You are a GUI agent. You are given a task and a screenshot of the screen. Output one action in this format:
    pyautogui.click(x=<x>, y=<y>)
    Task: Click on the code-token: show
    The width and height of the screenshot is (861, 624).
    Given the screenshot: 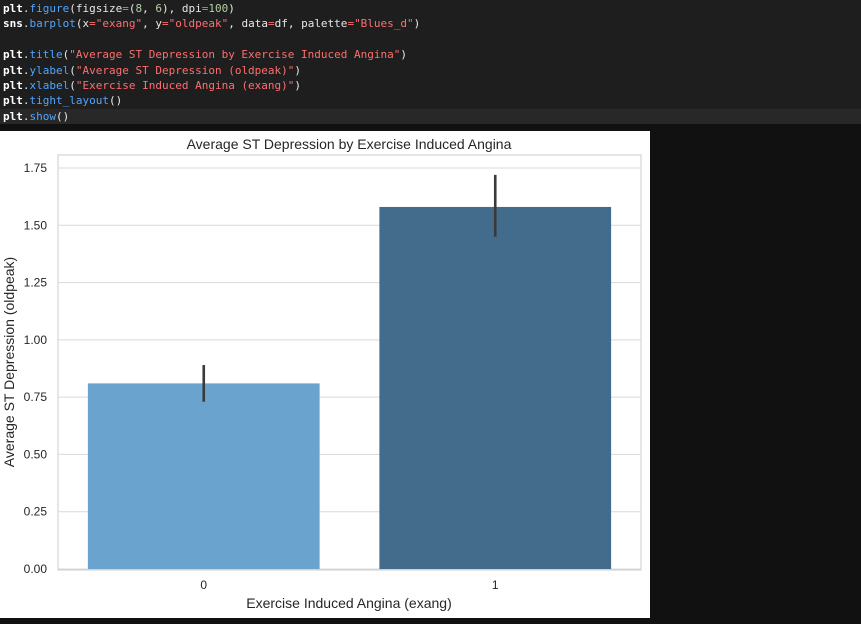 What is the action you would take?
    pyautogui.click(x=43, y=116)
    